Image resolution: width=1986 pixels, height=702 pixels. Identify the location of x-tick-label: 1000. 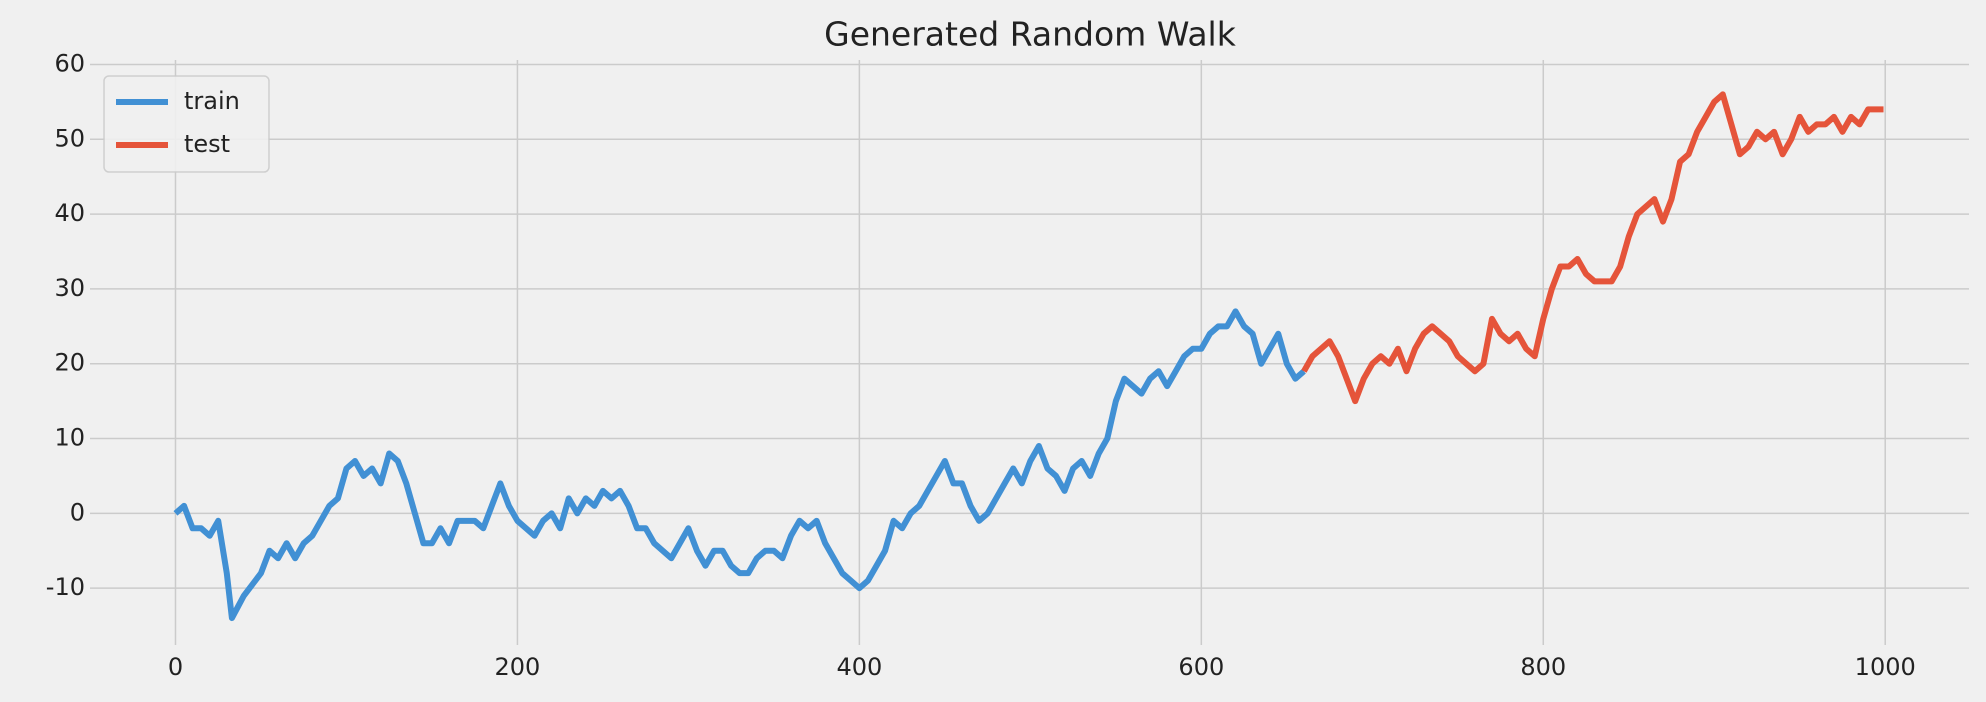
(1885, 667).